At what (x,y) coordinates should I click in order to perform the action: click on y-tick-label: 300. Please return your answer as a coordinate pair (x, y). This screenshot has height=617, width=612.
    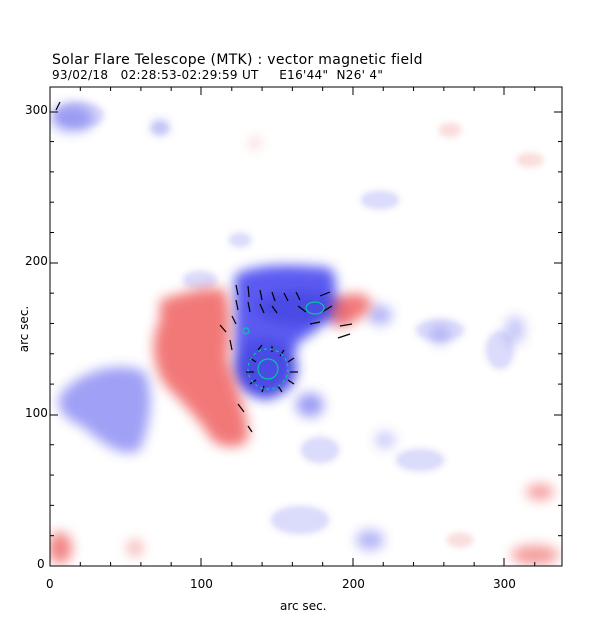
    Looking at the image, I should click on (36, 110).